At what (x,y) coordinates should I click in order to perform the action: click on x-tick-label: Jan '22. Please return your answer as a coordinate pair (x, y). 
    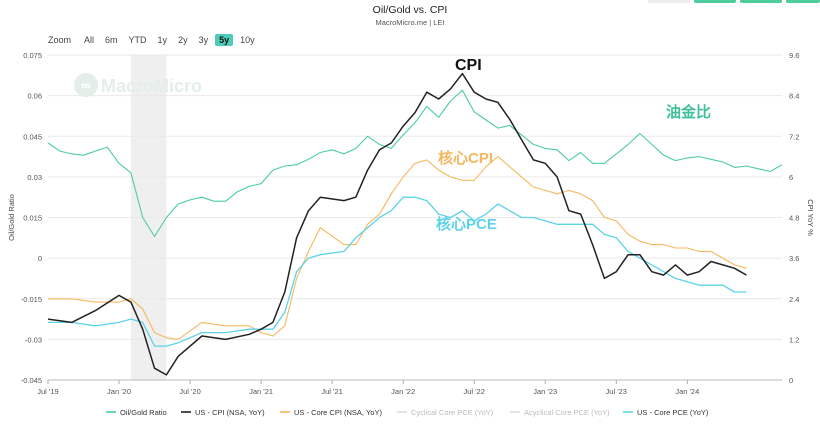
    Looking at the image, I should click on (403, 391).